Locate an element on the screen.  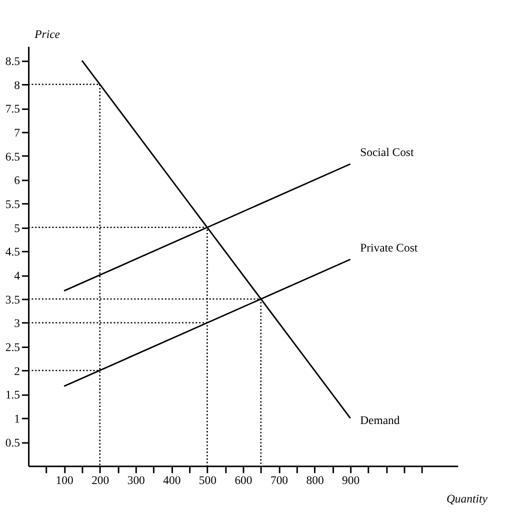
y-tick-label: 4 is located at coordinates (17, 276).